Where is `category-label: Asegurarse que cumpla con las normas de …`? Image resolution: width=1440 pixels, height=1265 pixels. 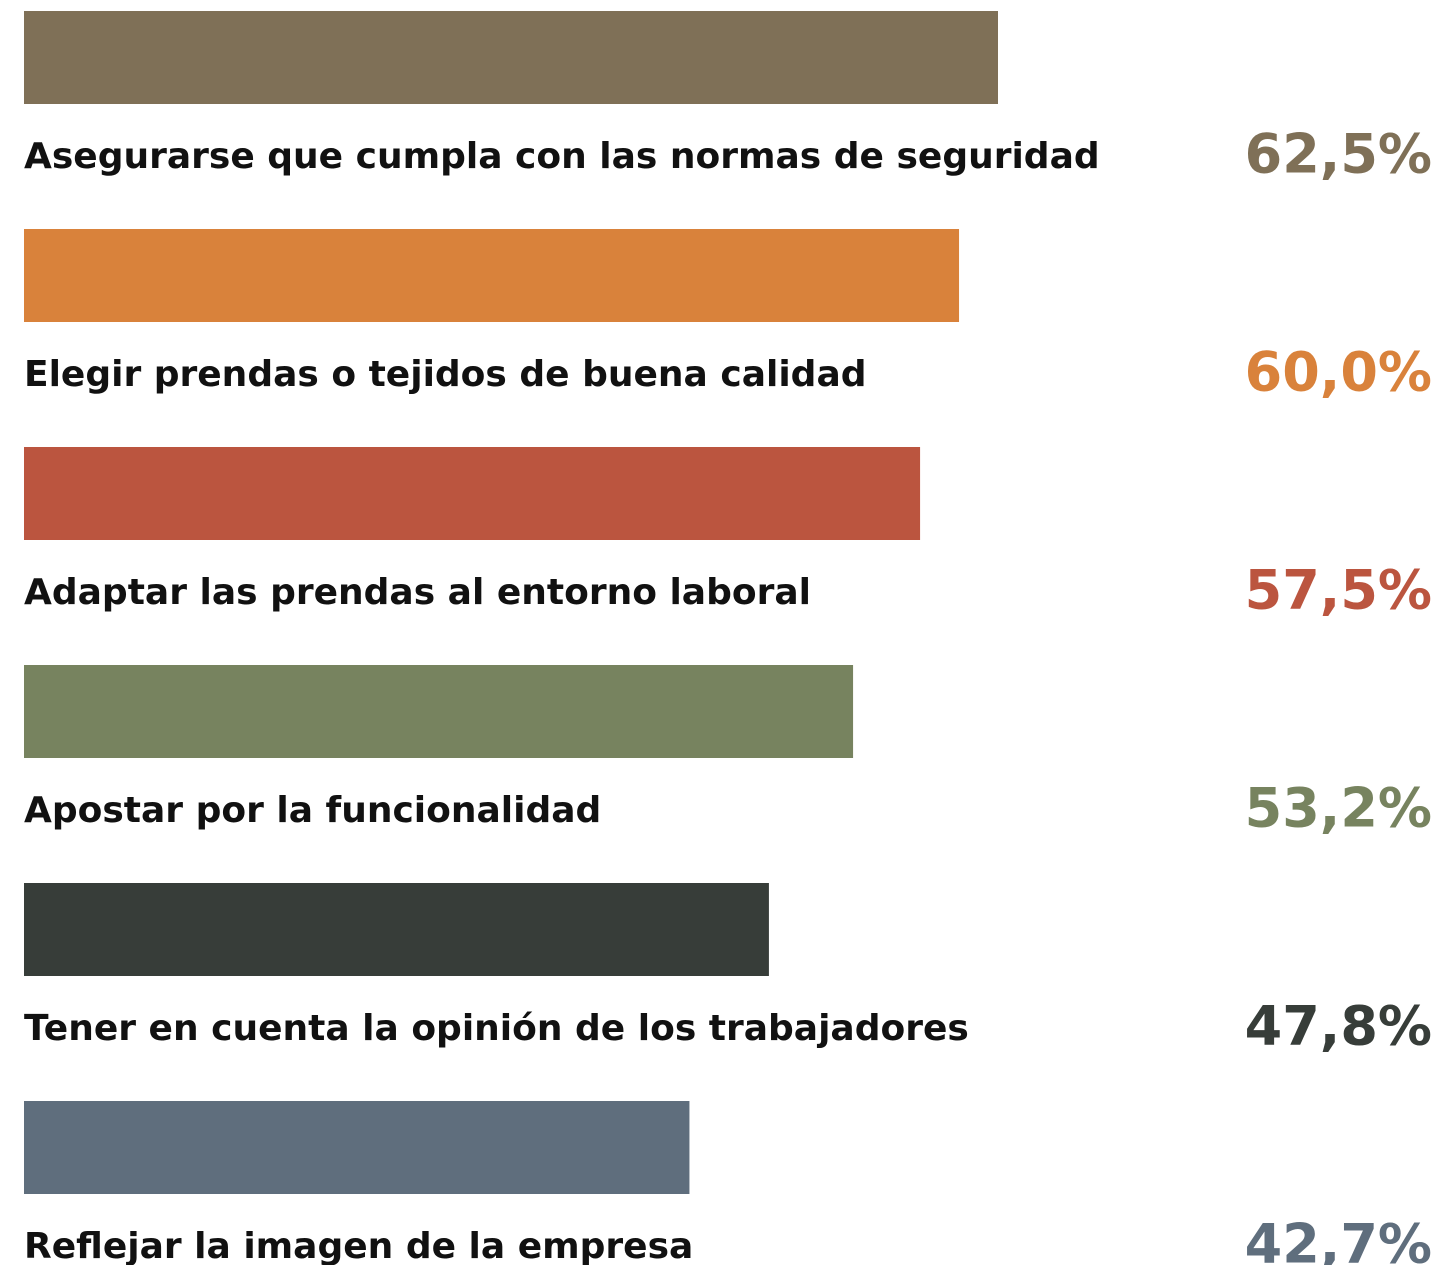
category-label: Asegurarse que cumpla con las normas de … is located at coordinates (562, 156).